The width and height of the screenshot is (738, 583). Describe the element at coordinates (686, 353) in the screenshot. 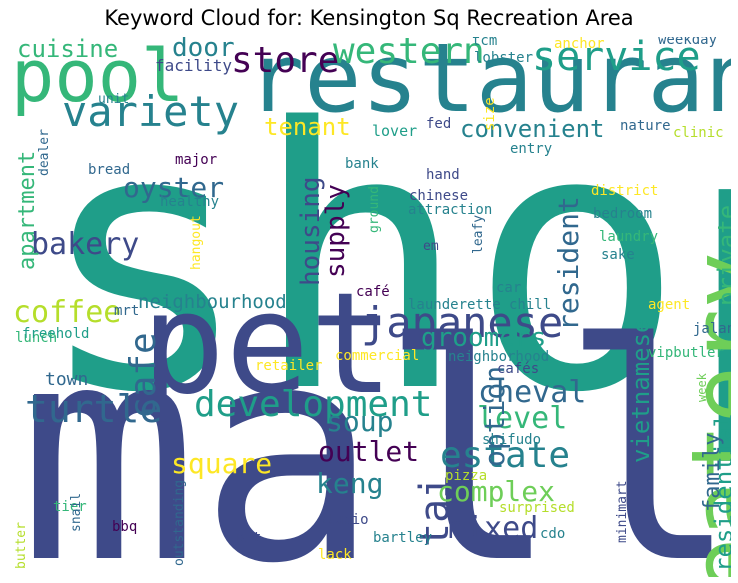

I see `word-vipbutler: vipbutler` at that location.